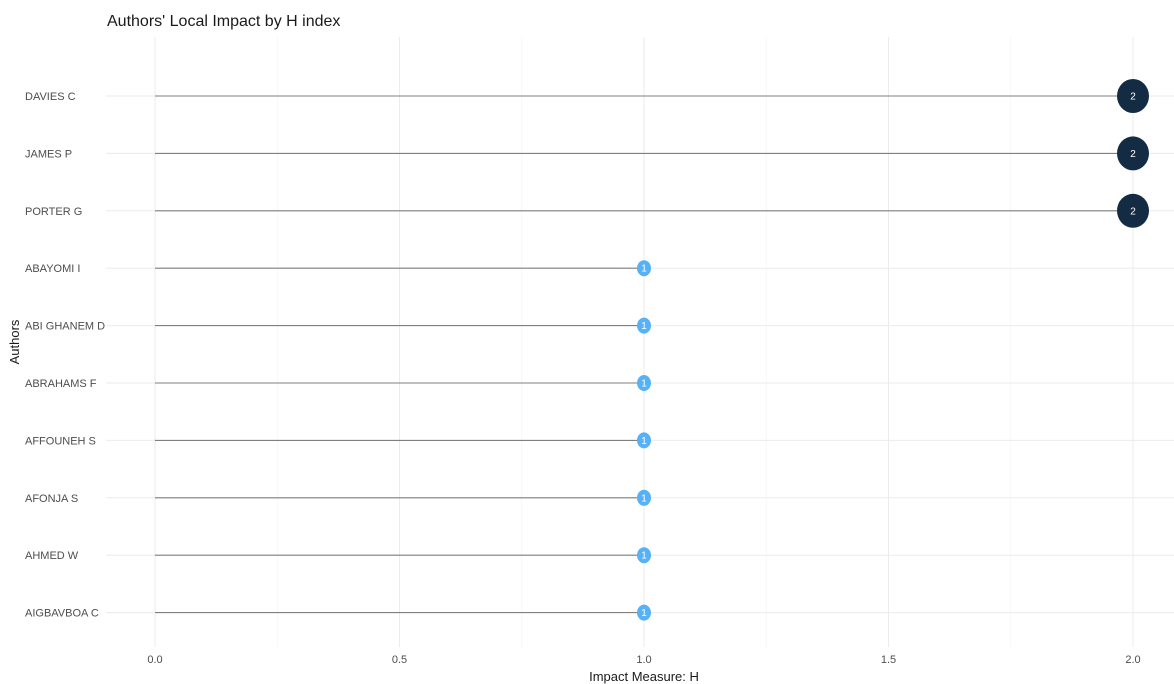 This screenshot has height=684, width=1174. Describe the element at coordinates (223, 21) in the screenshot. I see `chart-title: Authors' Local Impact by H index` at that location.